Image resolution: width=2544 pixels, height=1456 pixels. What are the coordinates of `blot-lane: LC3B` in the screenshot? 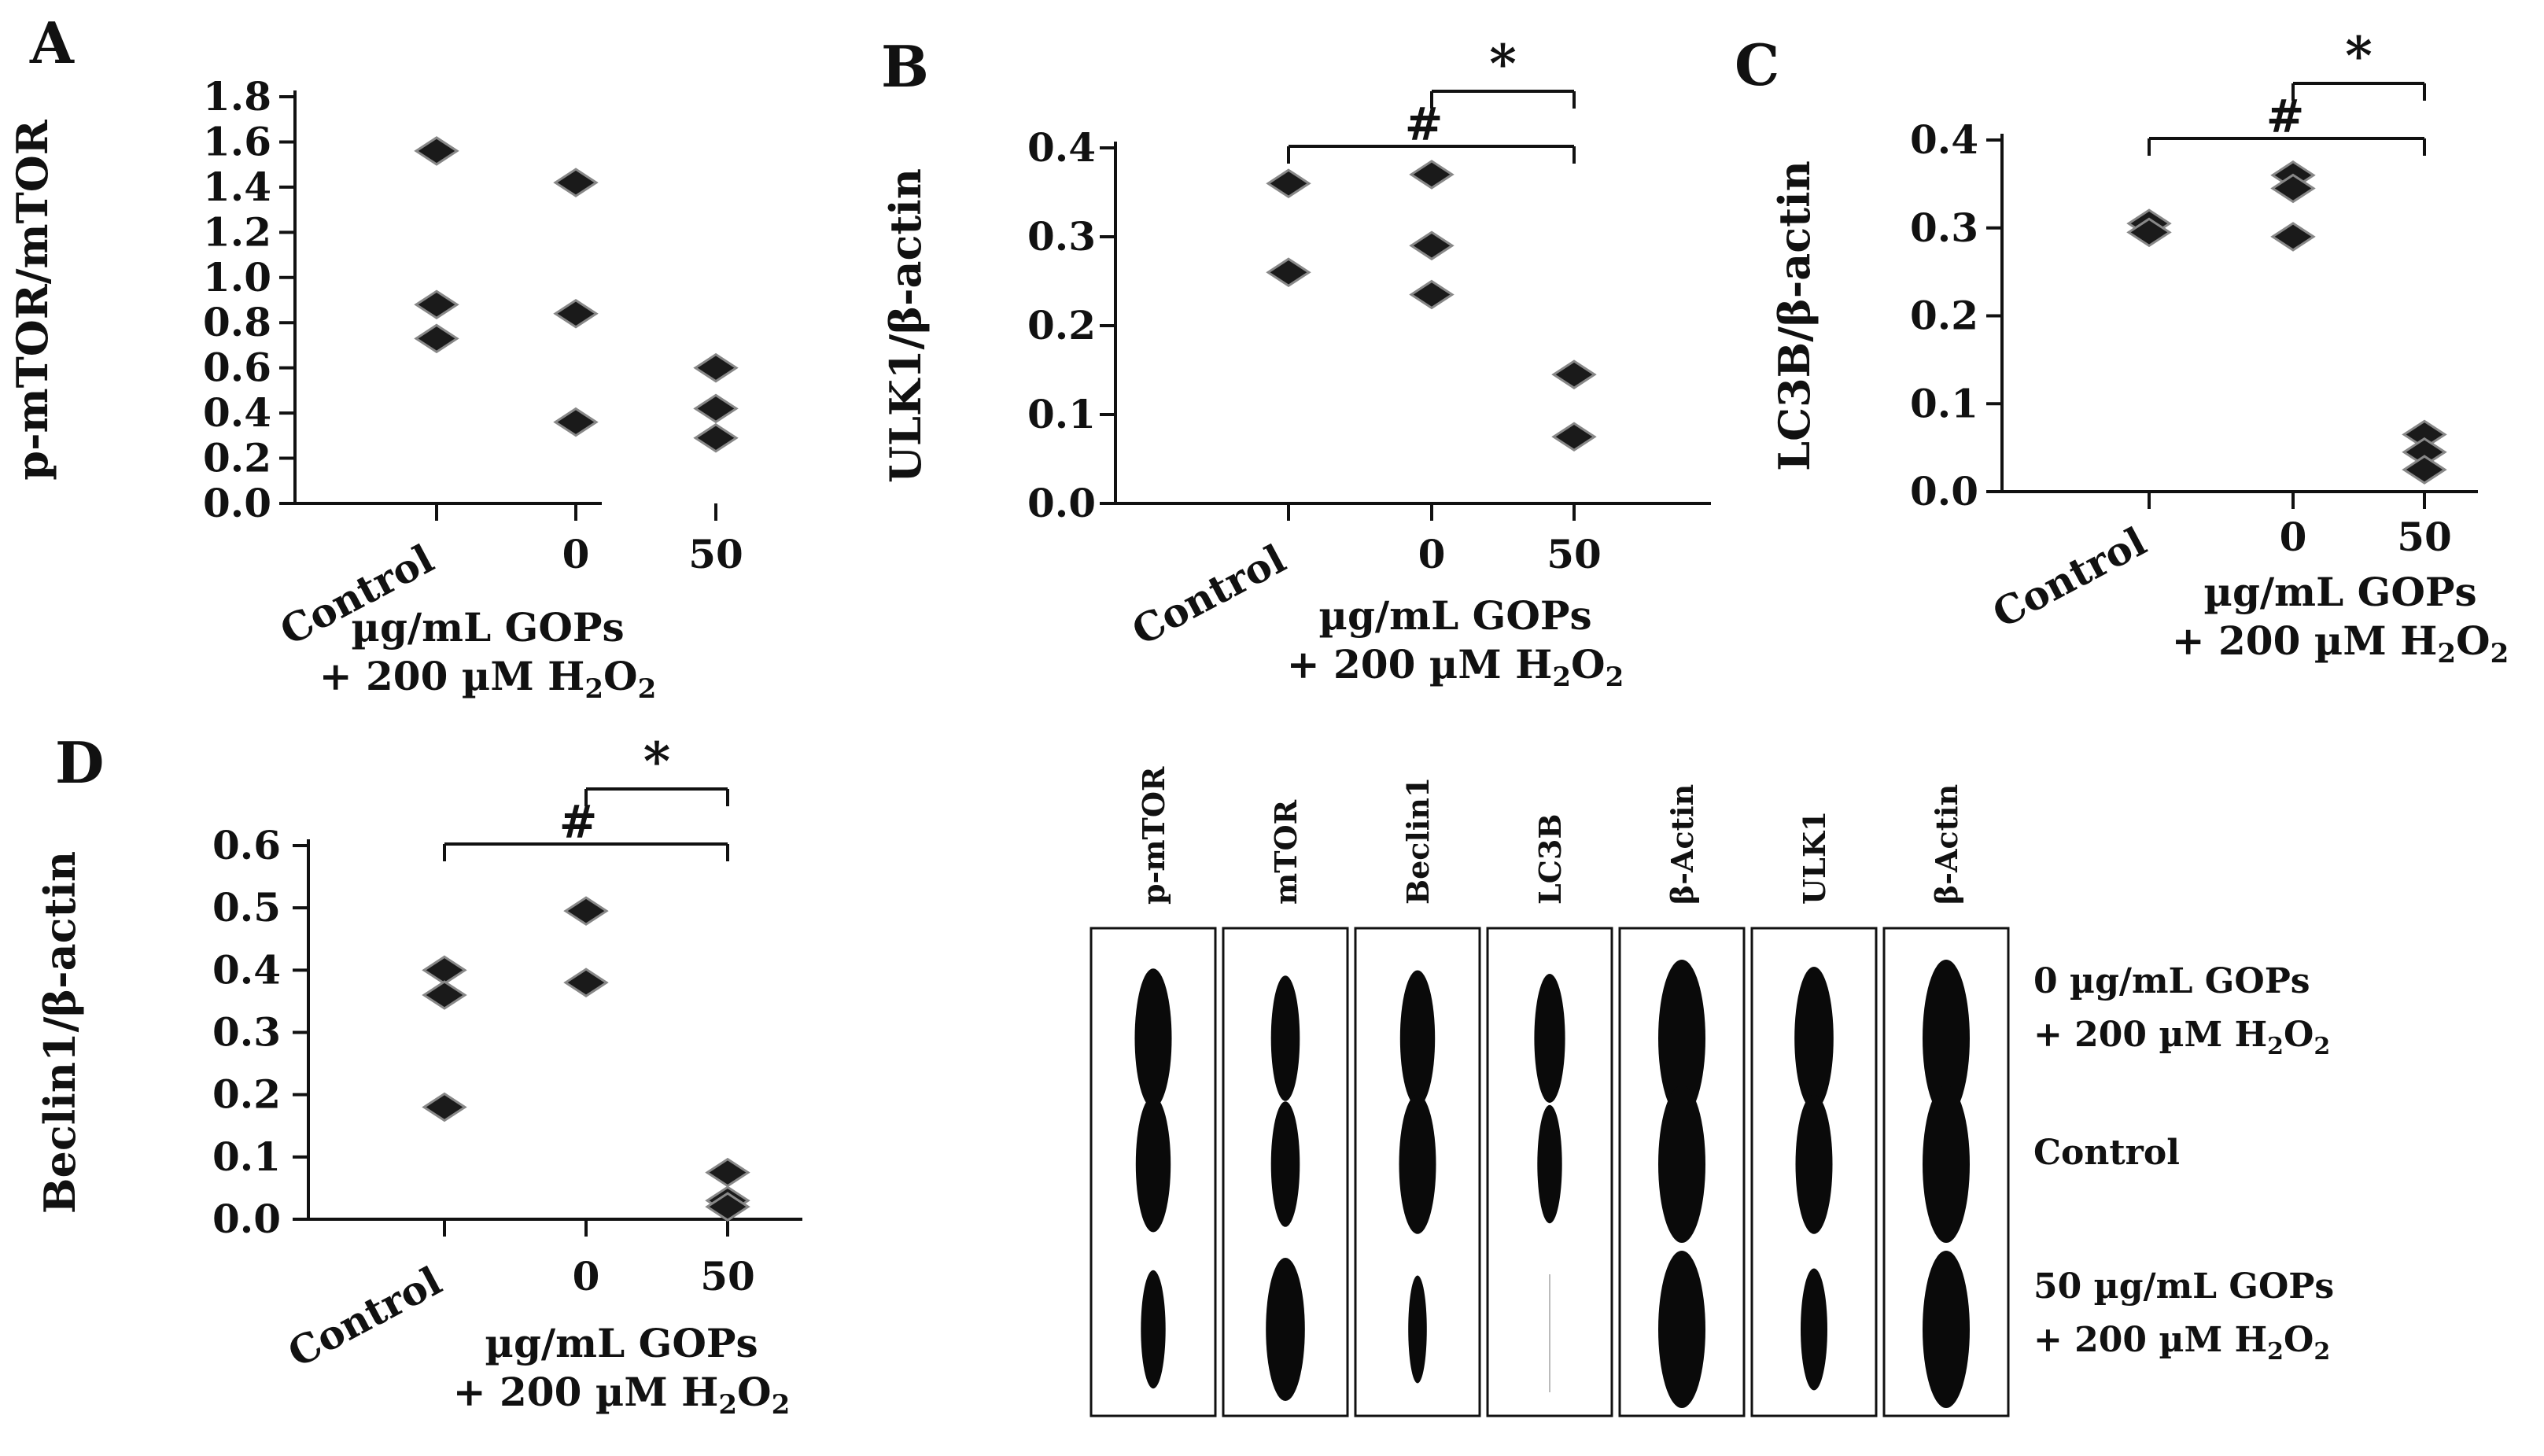 It's located at (1549, 1115).